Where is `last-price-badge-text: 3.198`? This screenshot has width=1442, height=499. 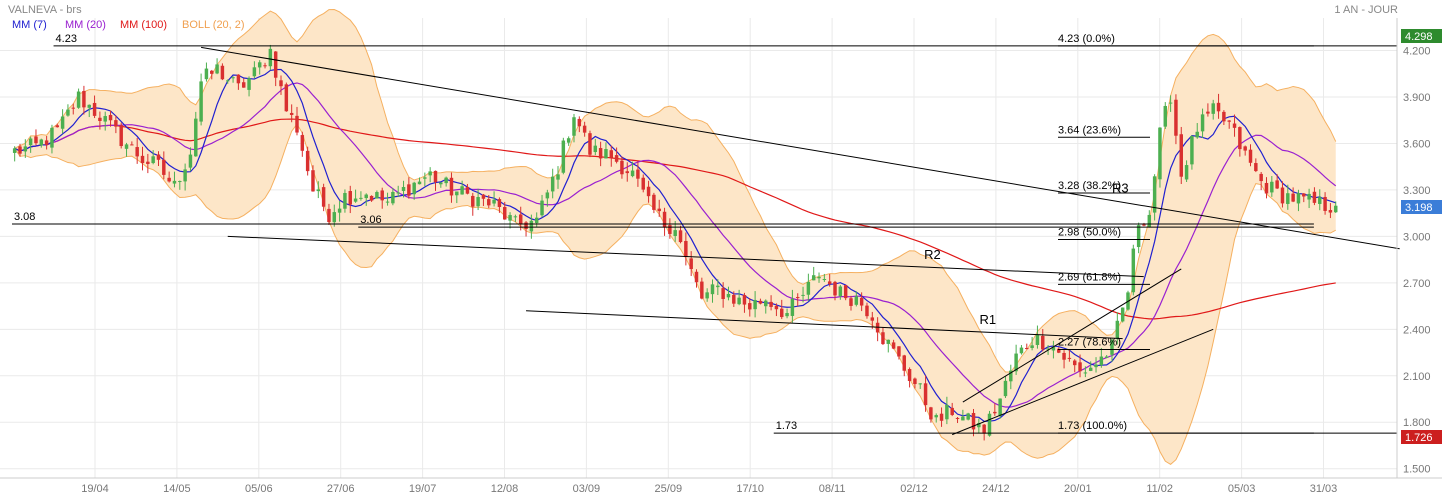 last-price-badge-text: 3.198 is located at coordinates (1419, 208).